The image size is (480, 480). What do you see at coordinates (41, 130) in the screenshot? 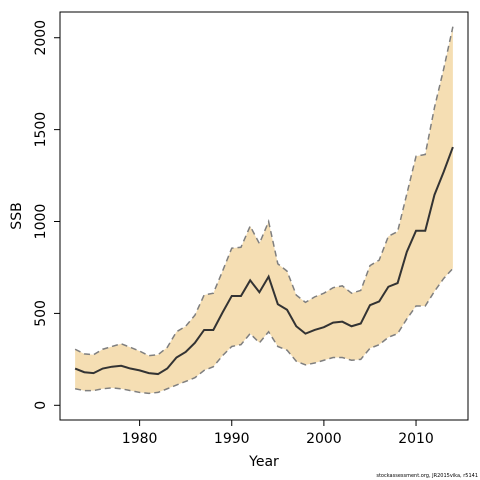
I see `y-tick-label: 1500` at bounding box center [41, 130].